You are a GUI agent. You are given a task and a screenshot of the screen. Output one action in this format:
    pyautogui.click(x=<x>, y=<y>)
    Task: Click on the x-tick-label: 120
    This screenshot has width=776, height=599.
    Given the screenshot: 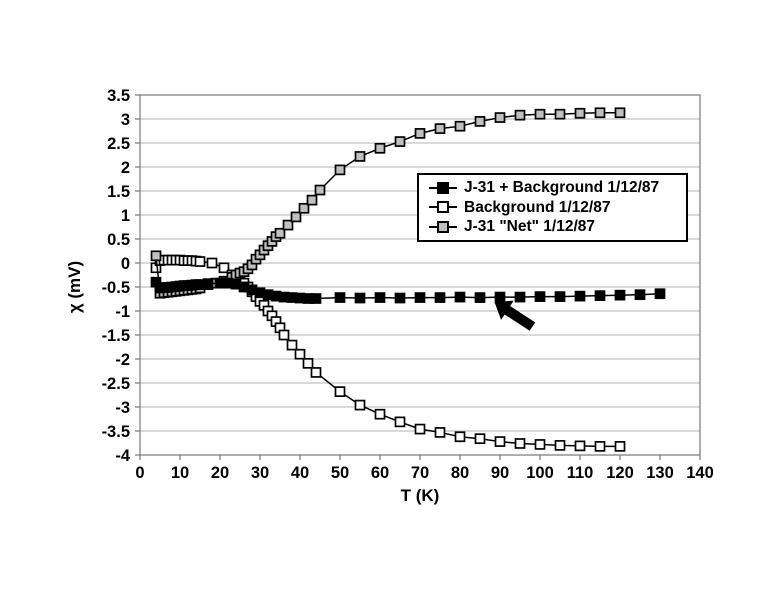 What is the action you would take?
    pyautogui.click(x=620, y=473)
    